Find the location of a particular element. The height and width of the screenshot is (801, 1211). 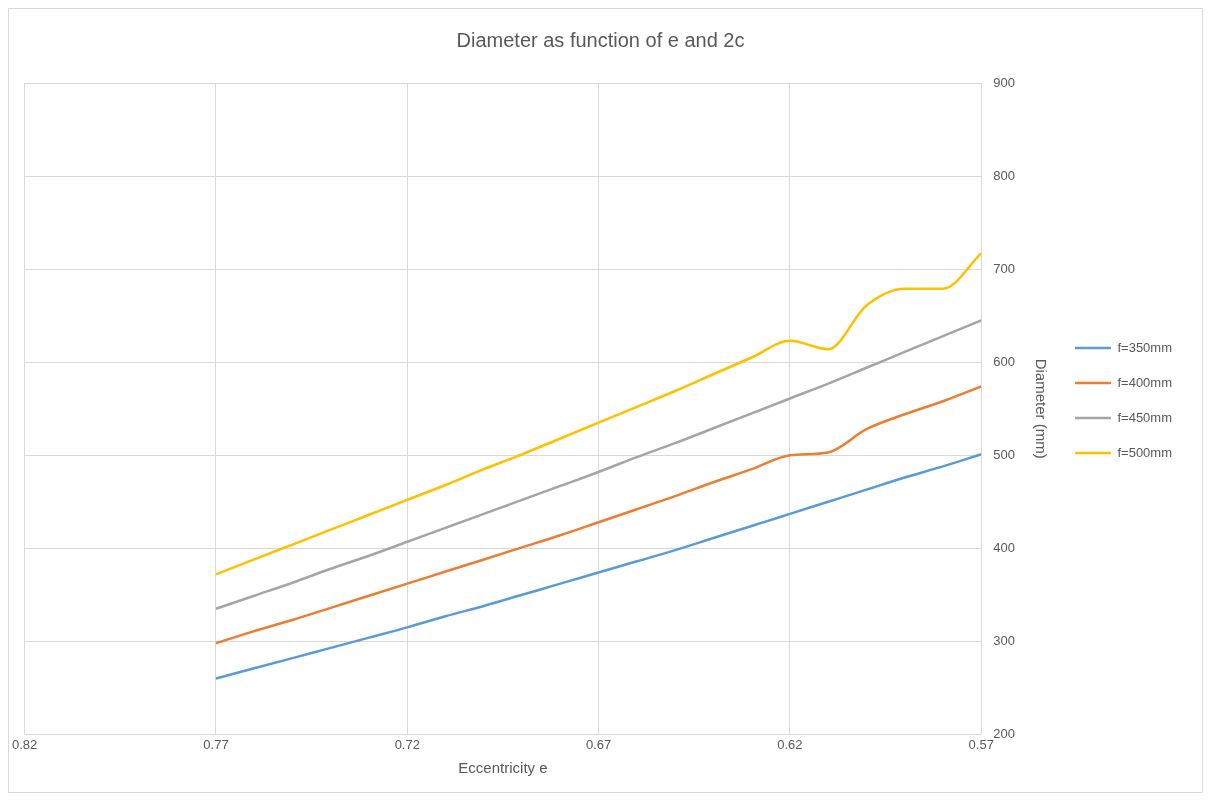

x-tick-label: 0.57 is located at coordinates (981, 744).